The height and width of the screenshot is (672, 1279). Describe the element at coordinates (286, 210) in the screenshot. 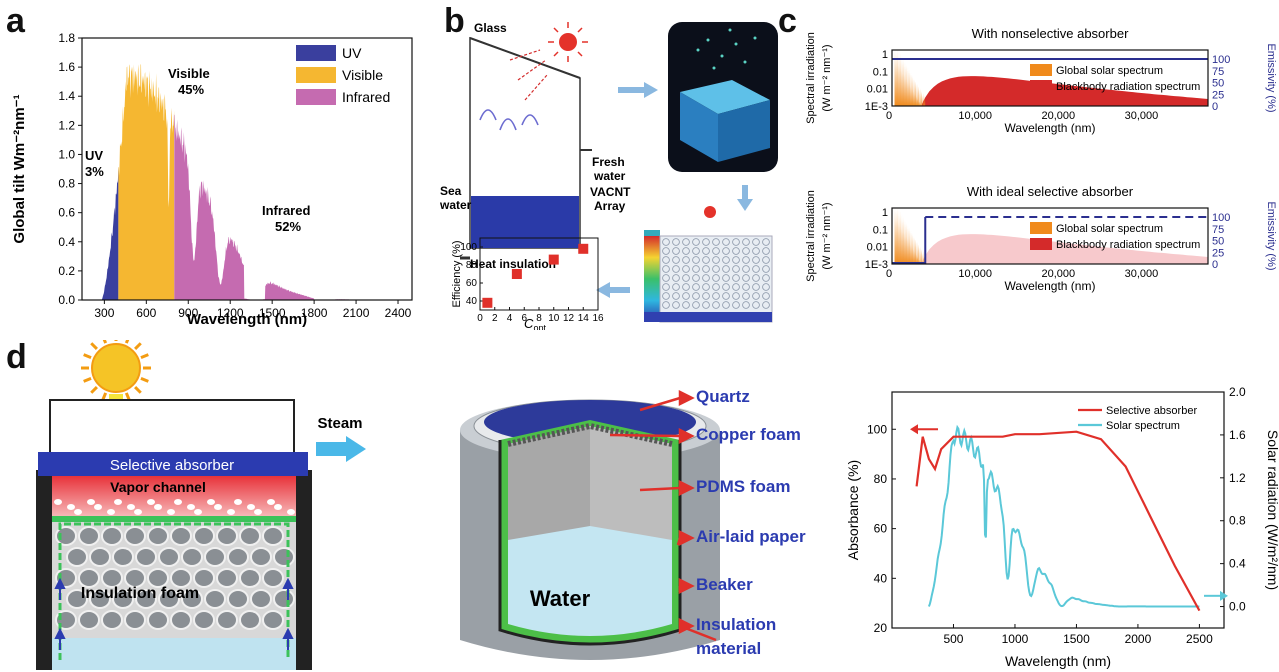

I see `annotation-infrared-label: Infrared` at that location.